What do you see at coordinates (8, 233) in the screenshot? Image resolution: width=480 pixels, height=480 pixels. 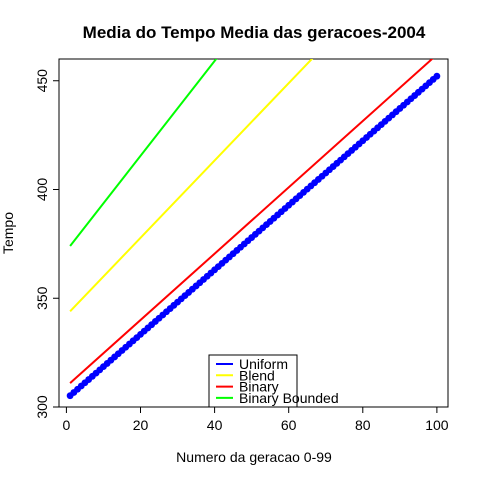 I see `y-axis-label: Tempo` at bounding box center [8, 233].